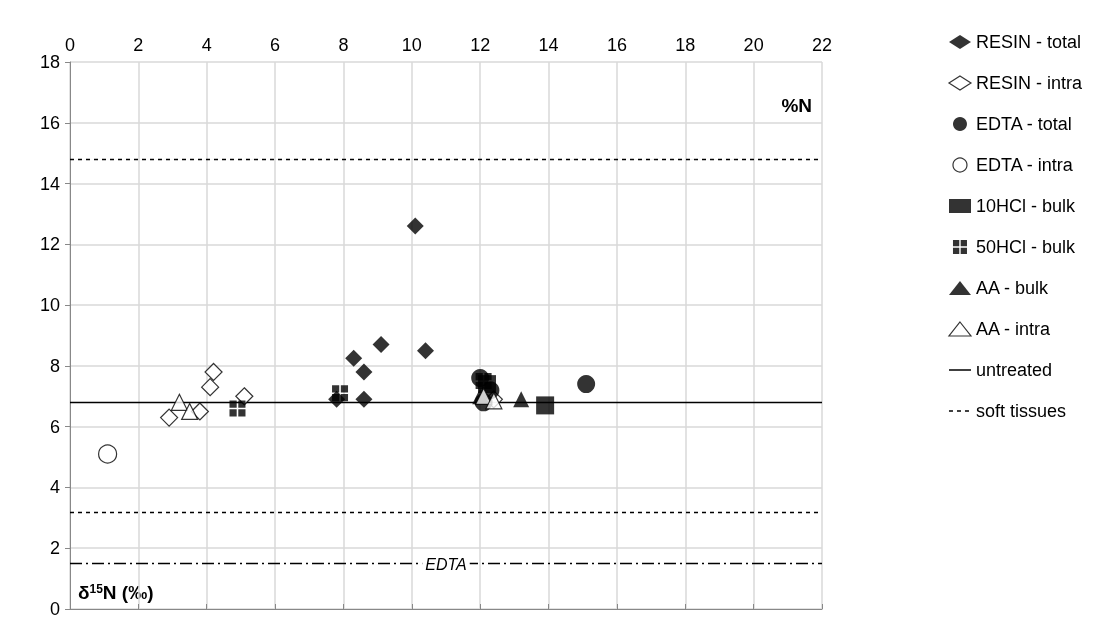  Describe the element at coordinates (1029, 83) in the screenshot. I see `legend-label: RESIN - intra` at that location.